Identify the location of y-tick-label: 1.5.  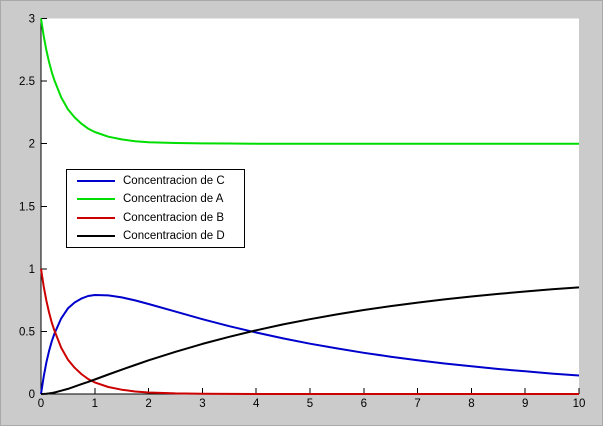
(27, 207).